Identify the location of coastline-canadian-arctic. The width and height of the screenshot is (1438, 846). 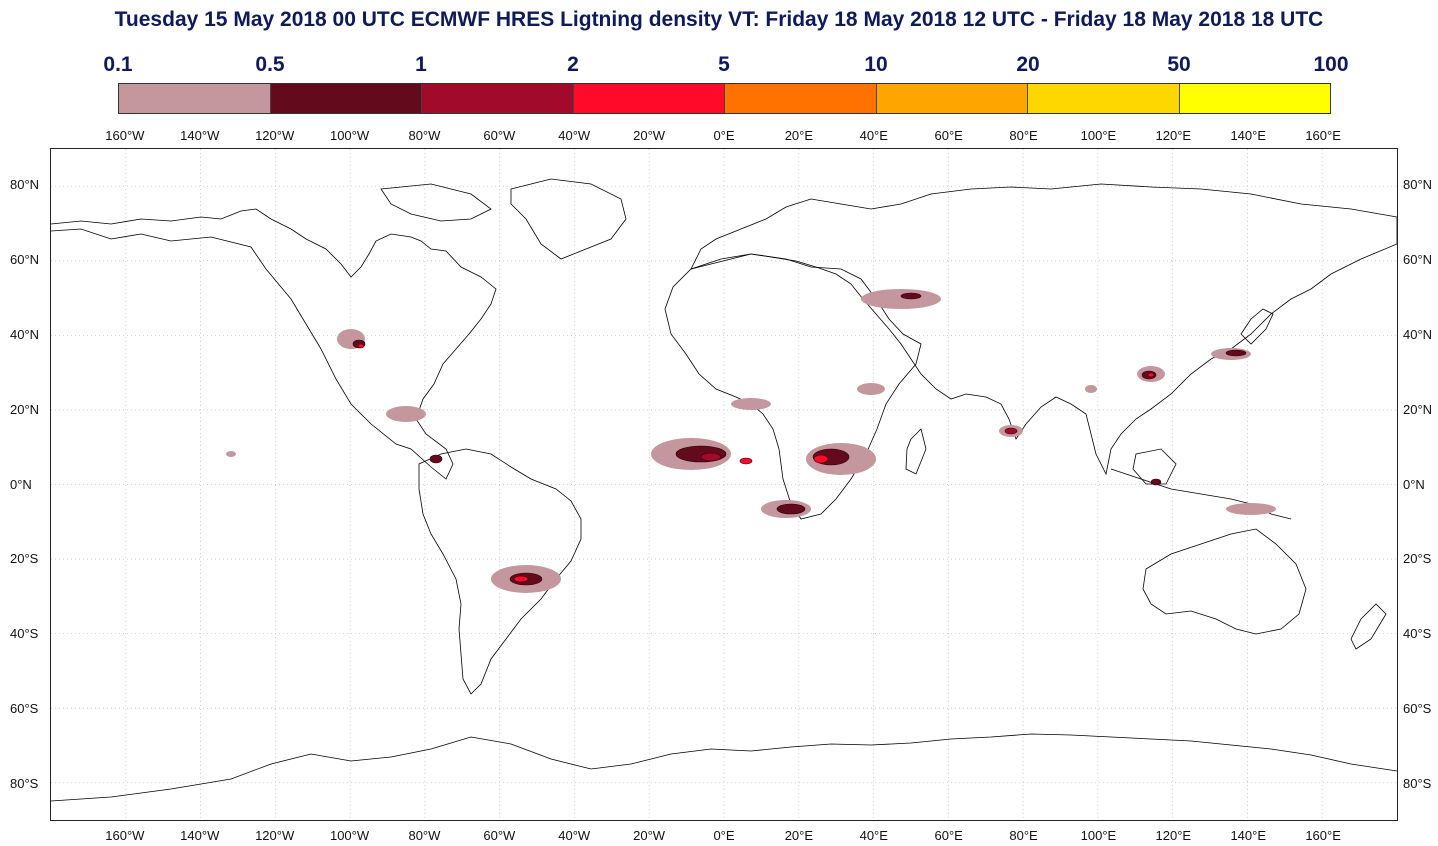
(436, 202).